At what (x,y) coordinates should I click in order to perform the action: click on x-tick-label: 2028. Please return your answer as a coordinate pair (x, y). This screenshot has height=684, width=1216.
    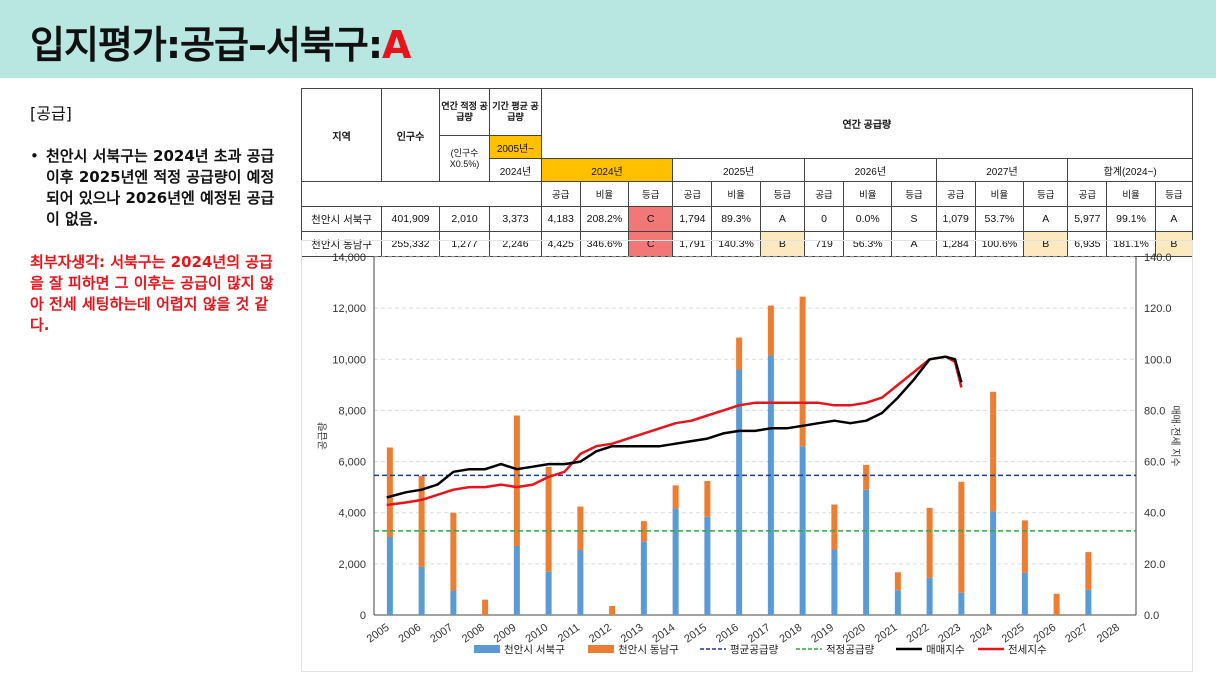
    Looking at the image, I should click on (1108, 634).